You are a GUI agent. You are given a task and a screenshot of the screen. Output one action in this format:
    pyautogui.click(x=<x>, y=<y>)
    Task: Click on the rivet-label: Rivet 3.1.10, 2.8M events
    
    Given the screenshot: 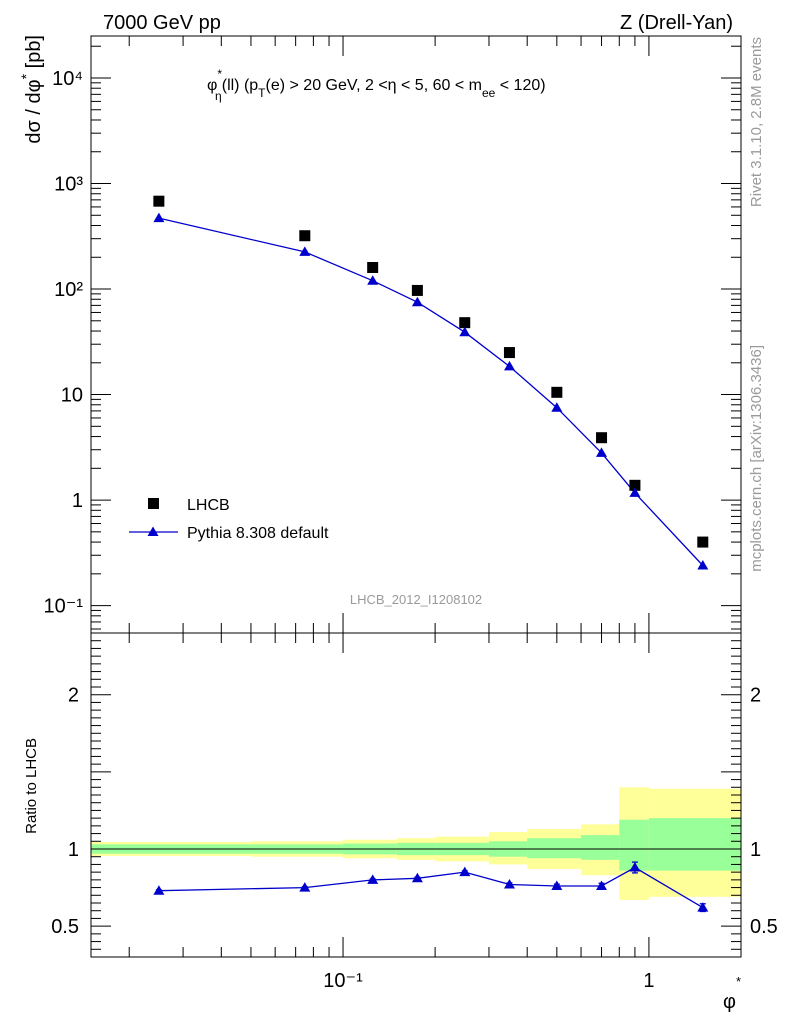 What is the action you would take?
    pyautogui.click(x=756, y=122)
    